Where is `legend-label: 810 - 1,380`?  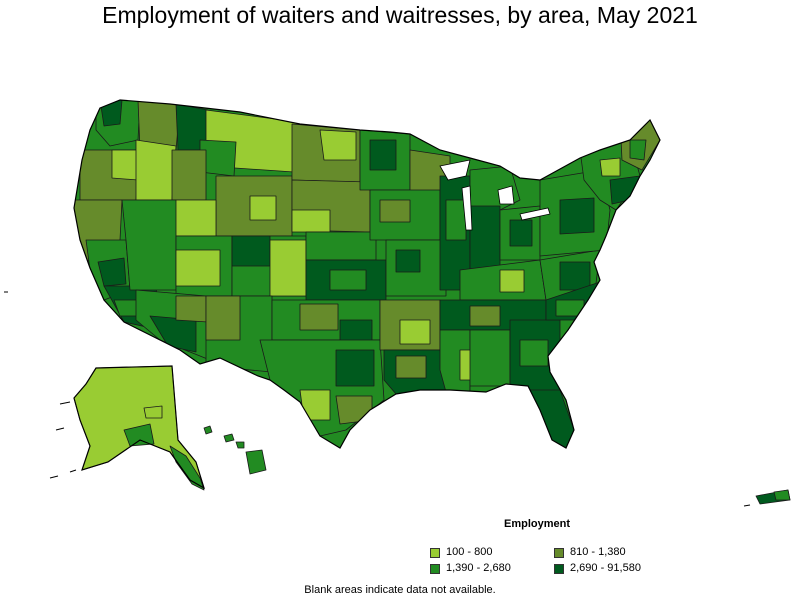 legend-label: 810 - 1,380 is located at coordinates (598, 552).